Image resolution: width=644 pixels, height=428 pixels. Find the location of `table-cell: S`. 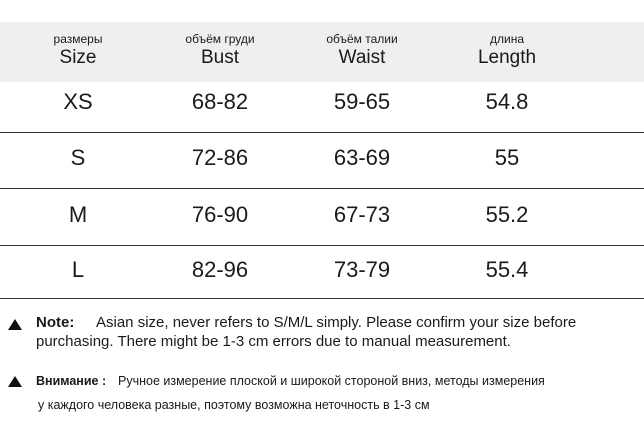

table-cell: S is located at coordinates (78, 157).